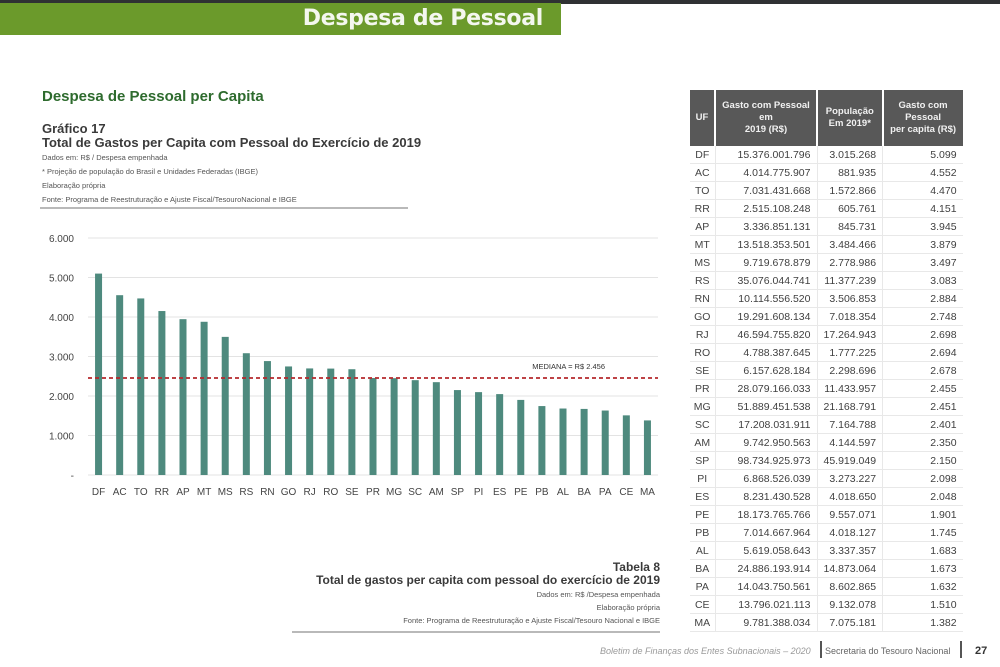 The height and width of the screenshot is (667, 1000). Describe the element at coordinates (458, 492) in the screenshot. I see `x-tick-label: SP` at that location.